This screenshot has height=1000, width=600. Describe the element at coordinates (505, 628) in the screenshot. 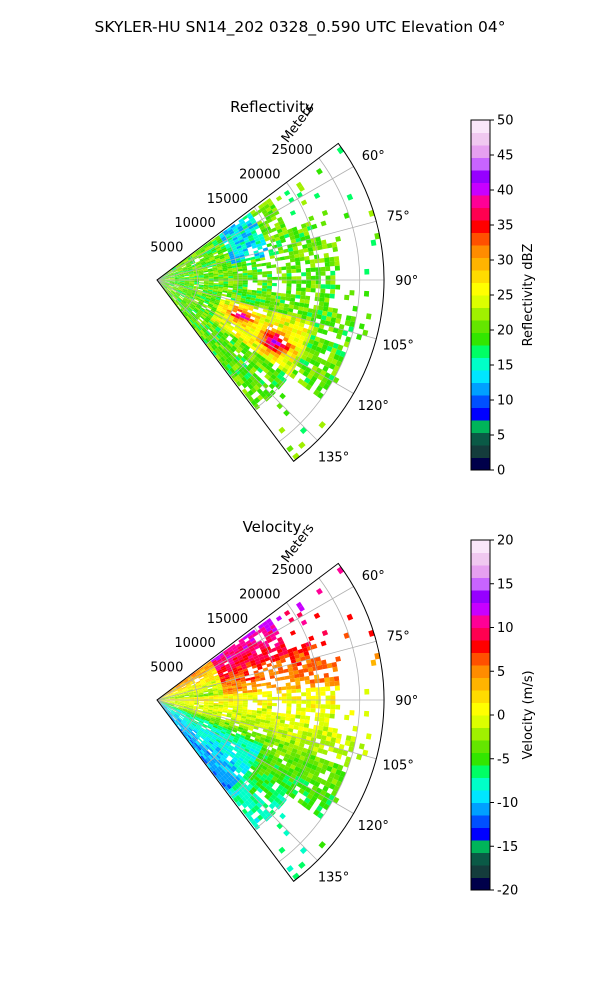

I see `colorbar-tick-label: 10` at that location.